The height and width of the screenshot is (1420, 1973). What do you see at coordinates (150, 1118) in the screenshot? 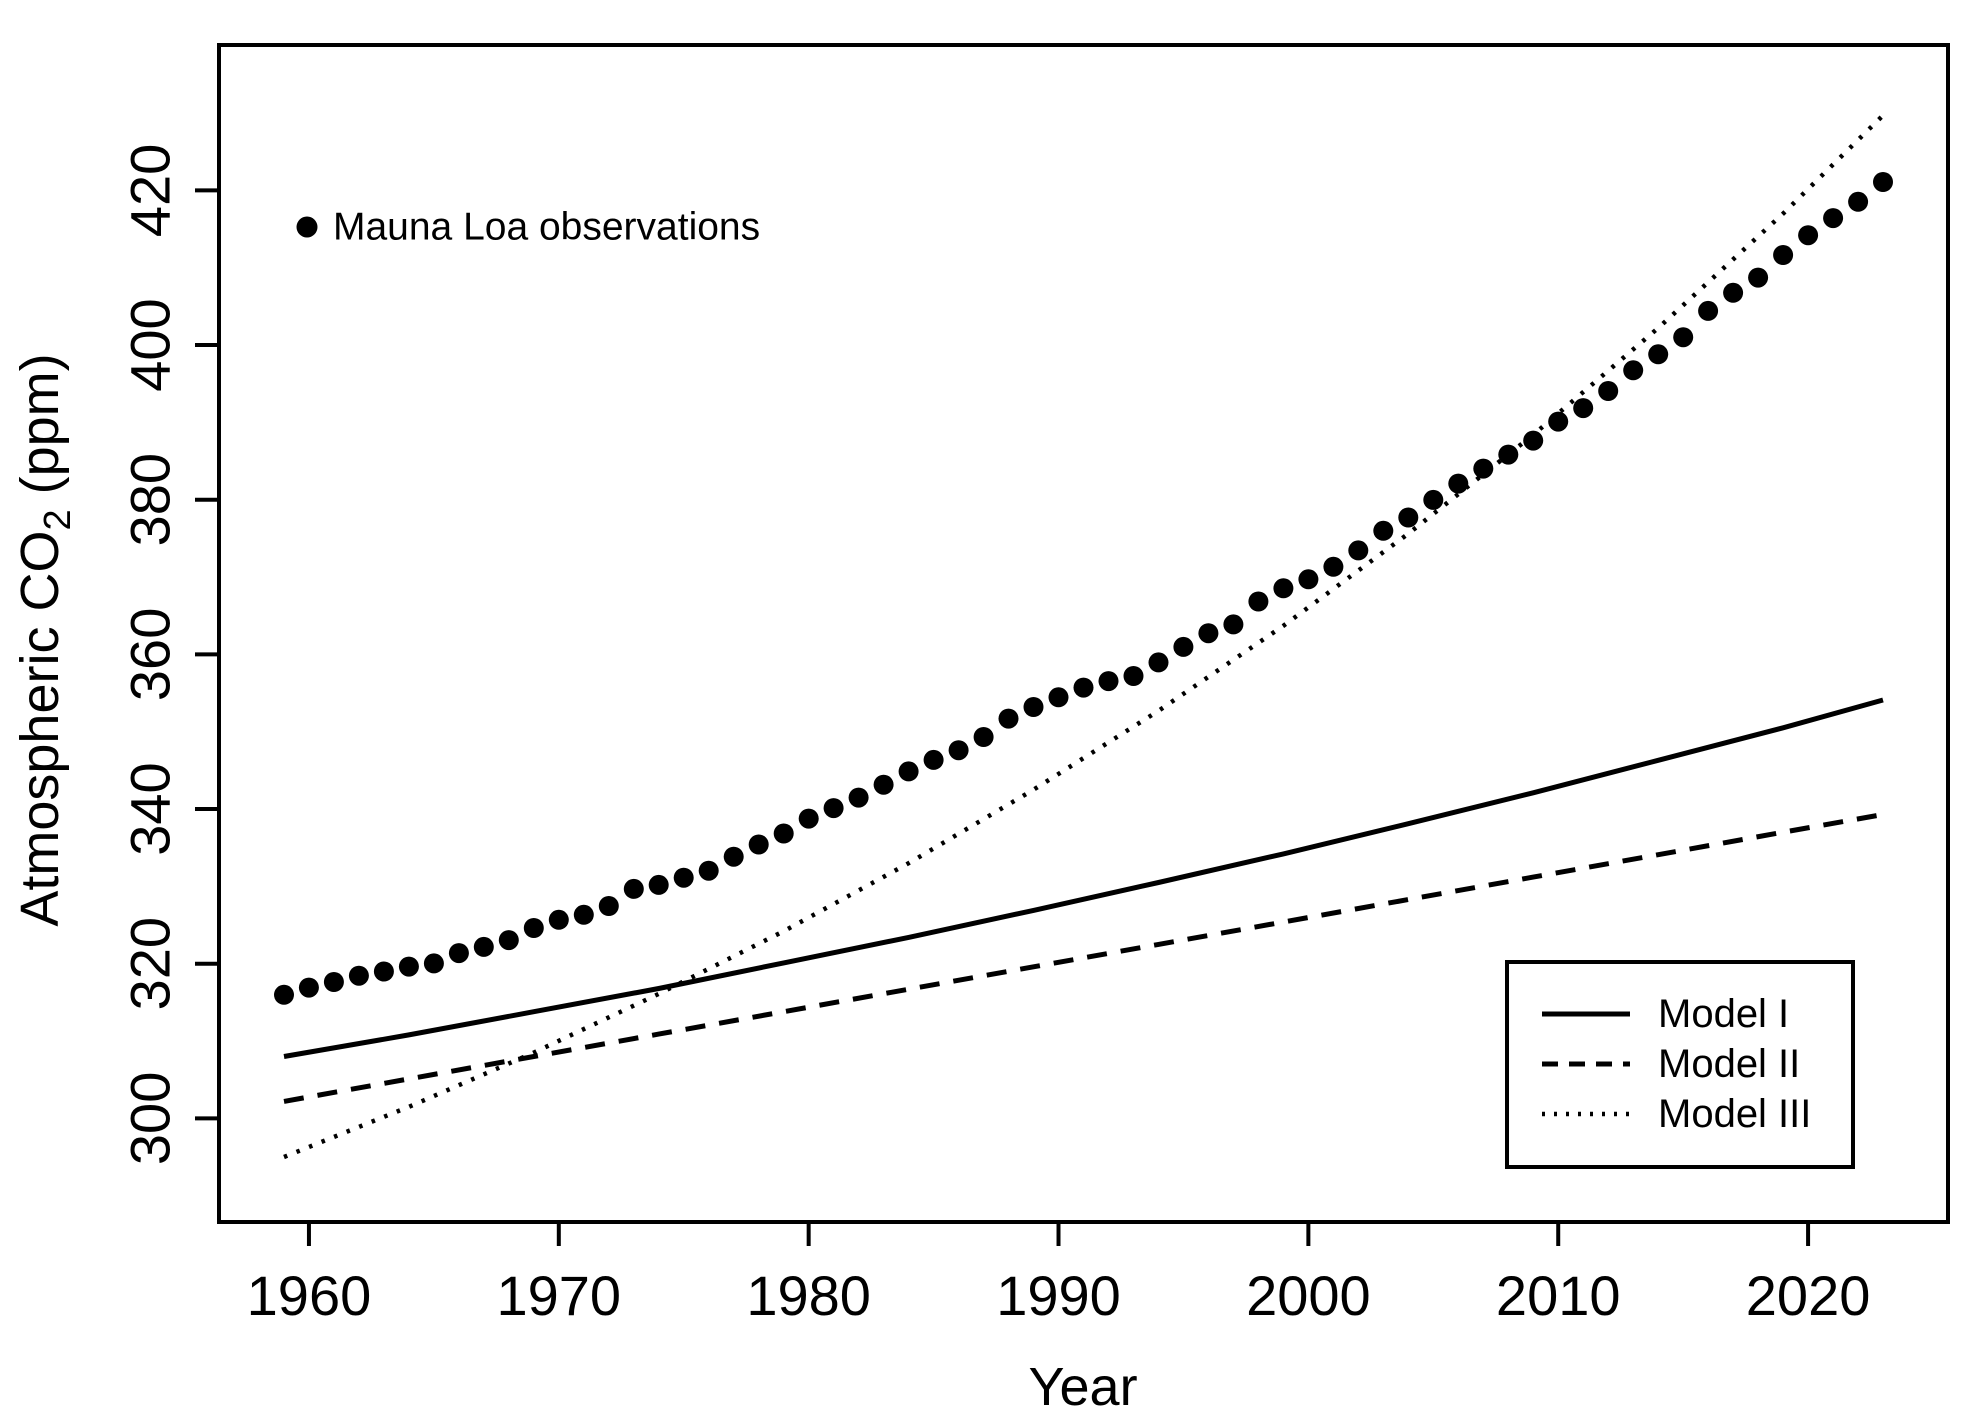
I see `y-tick-label: 300` at bounding box center [150, 1118].